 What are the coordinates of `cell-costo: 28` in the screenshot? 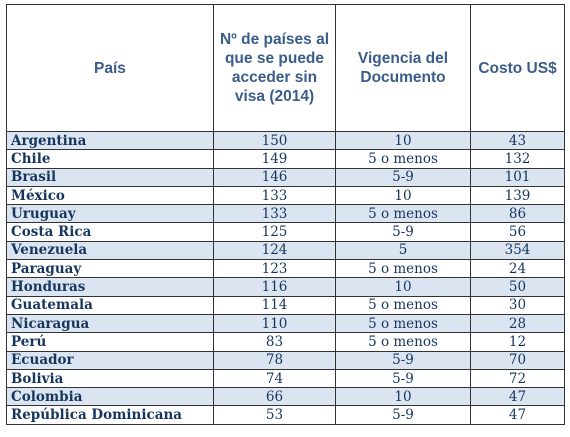 It's located at (517, 323).